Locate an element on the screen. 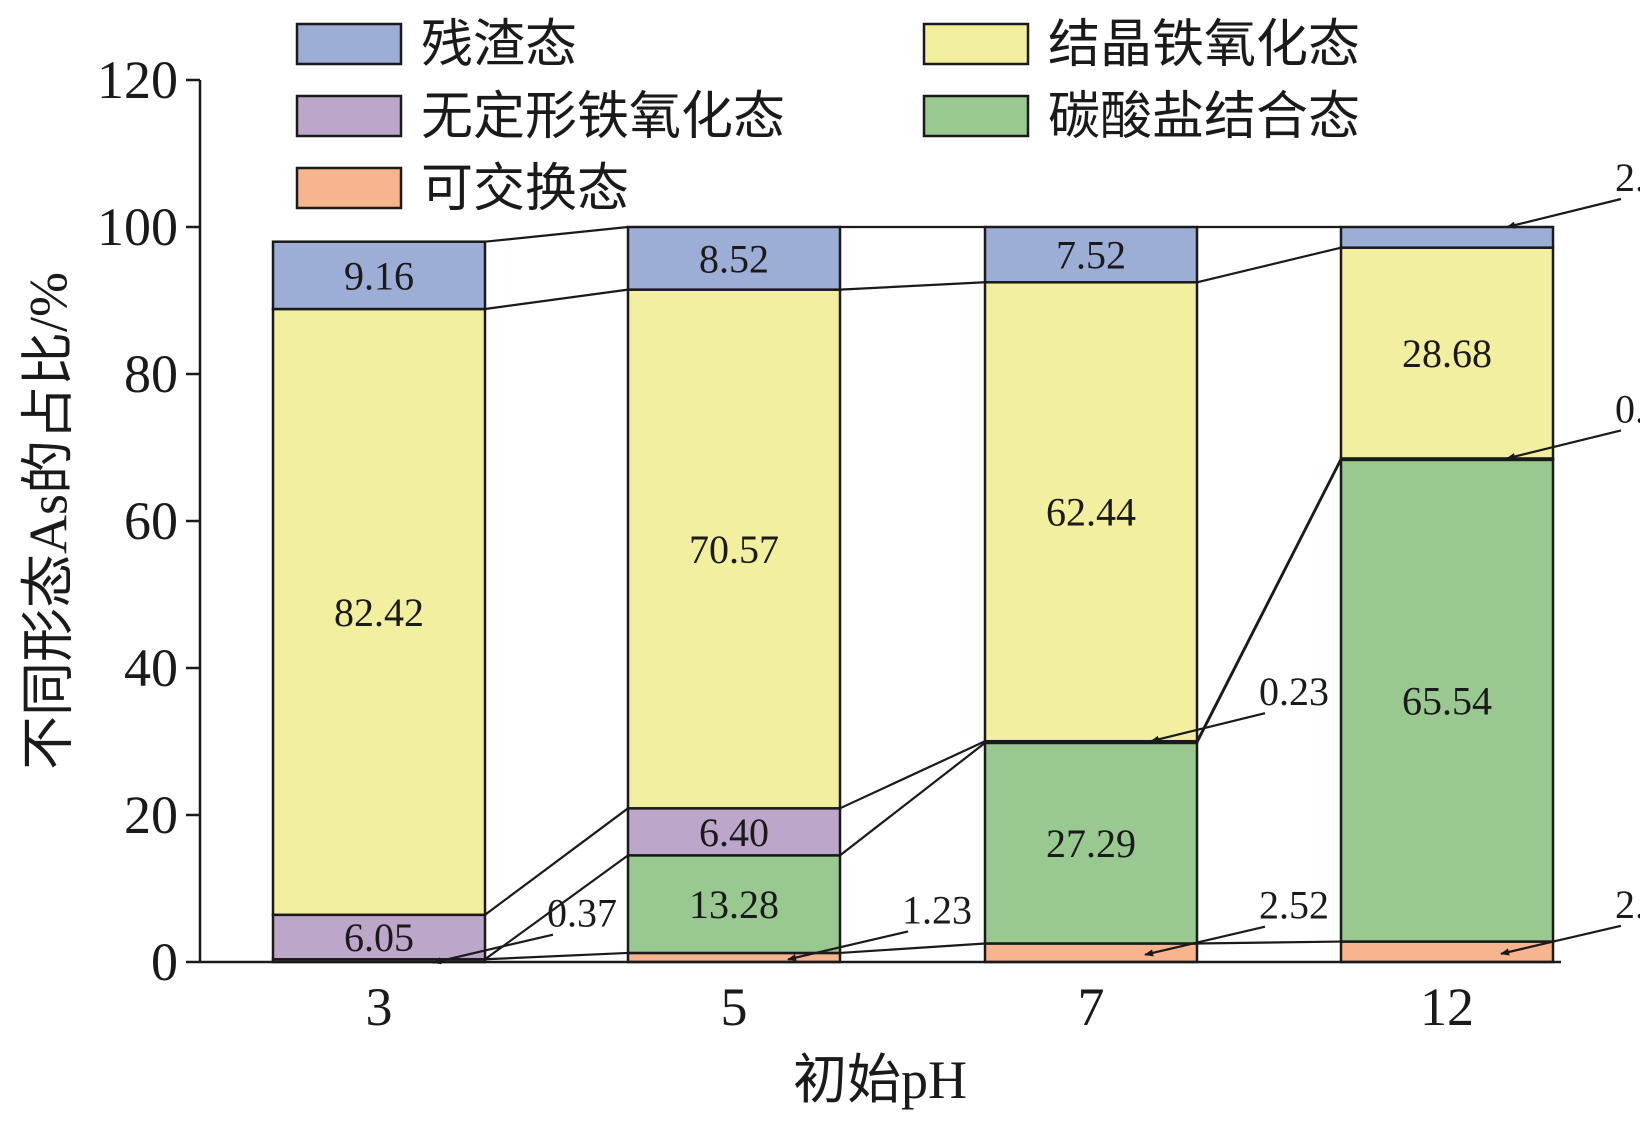  value-label: 7.52 is located at coordinates (1091, 255).